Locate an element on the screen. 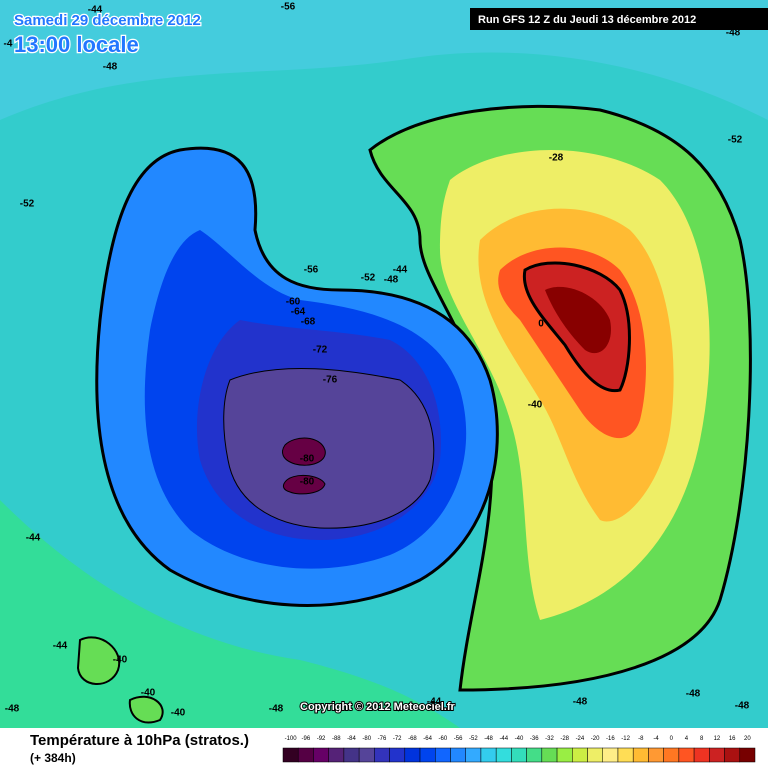 This screenshot has width=768, height=768. contour-label: -72 is located at coordinates (320, 350).